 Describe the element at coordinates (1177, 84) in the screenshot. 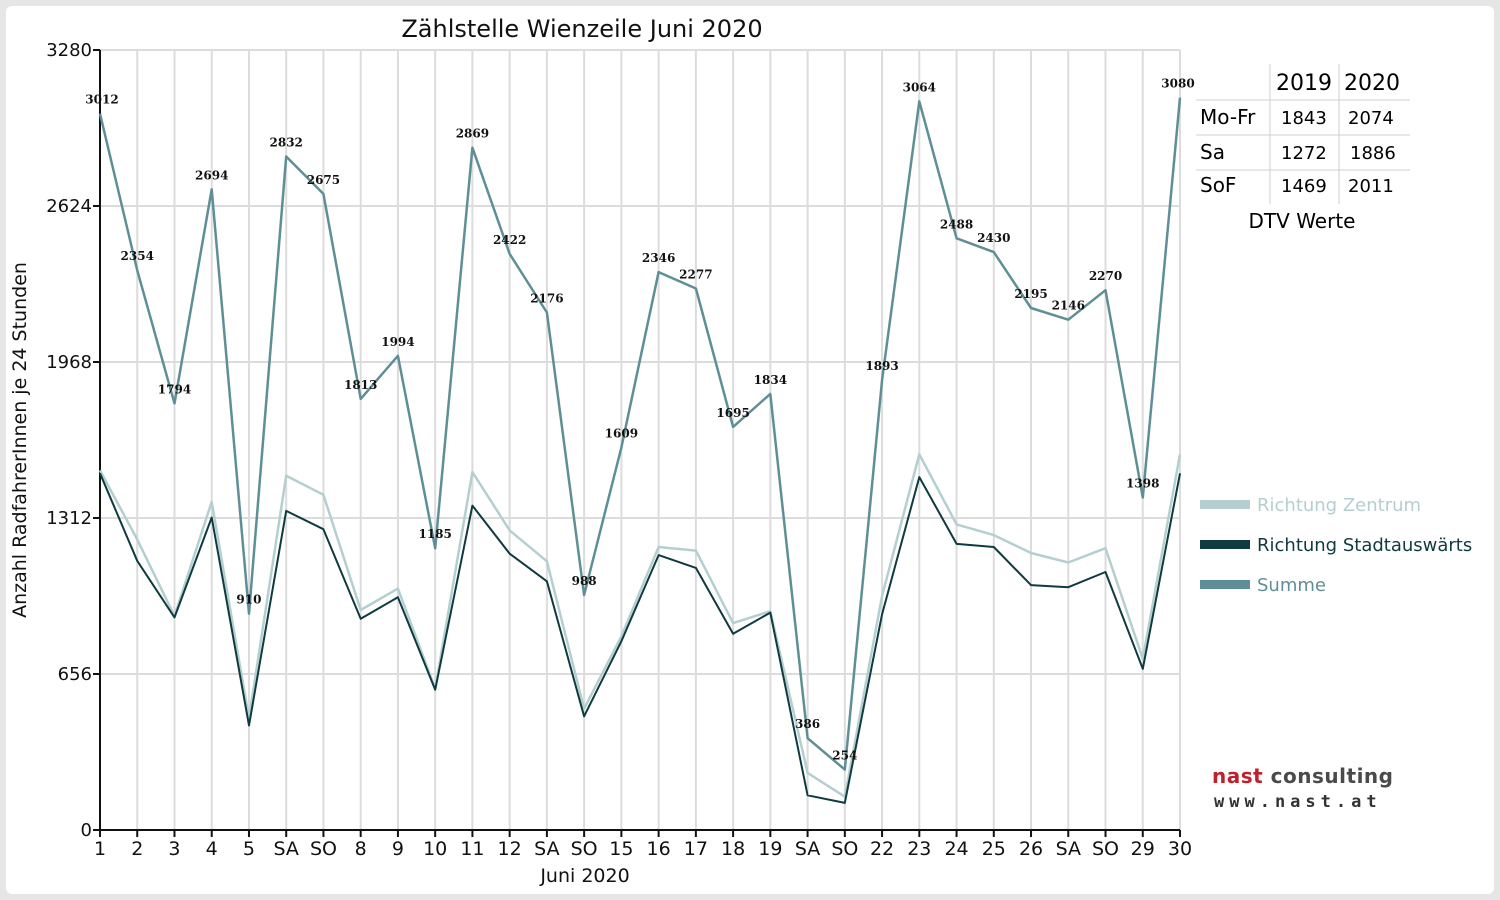

I see `data-label: 3080` at that location.